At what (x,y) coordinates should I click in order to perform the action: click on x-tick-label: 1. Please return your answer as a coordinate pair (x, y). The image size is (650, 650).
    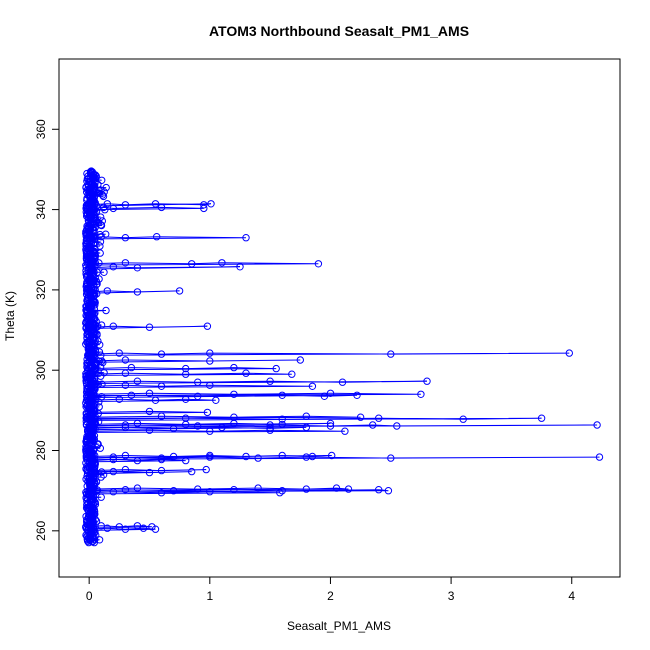
    Looking at the image, I should click on (209, 596).